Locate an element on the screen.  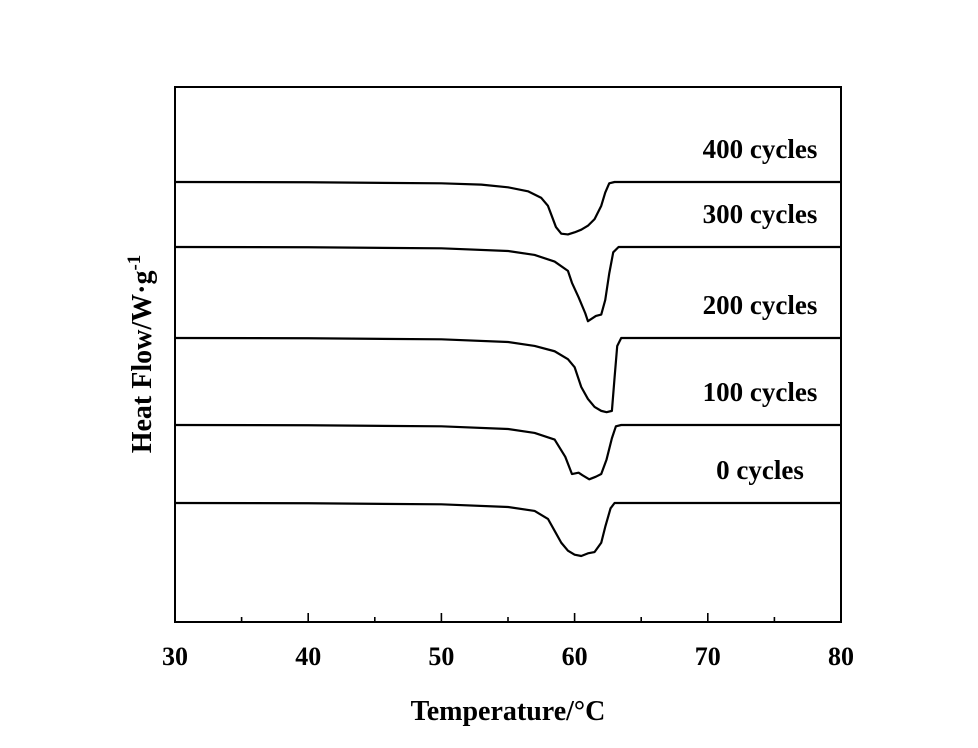
series-line-100-cycles is located at coordinates (507, 452).